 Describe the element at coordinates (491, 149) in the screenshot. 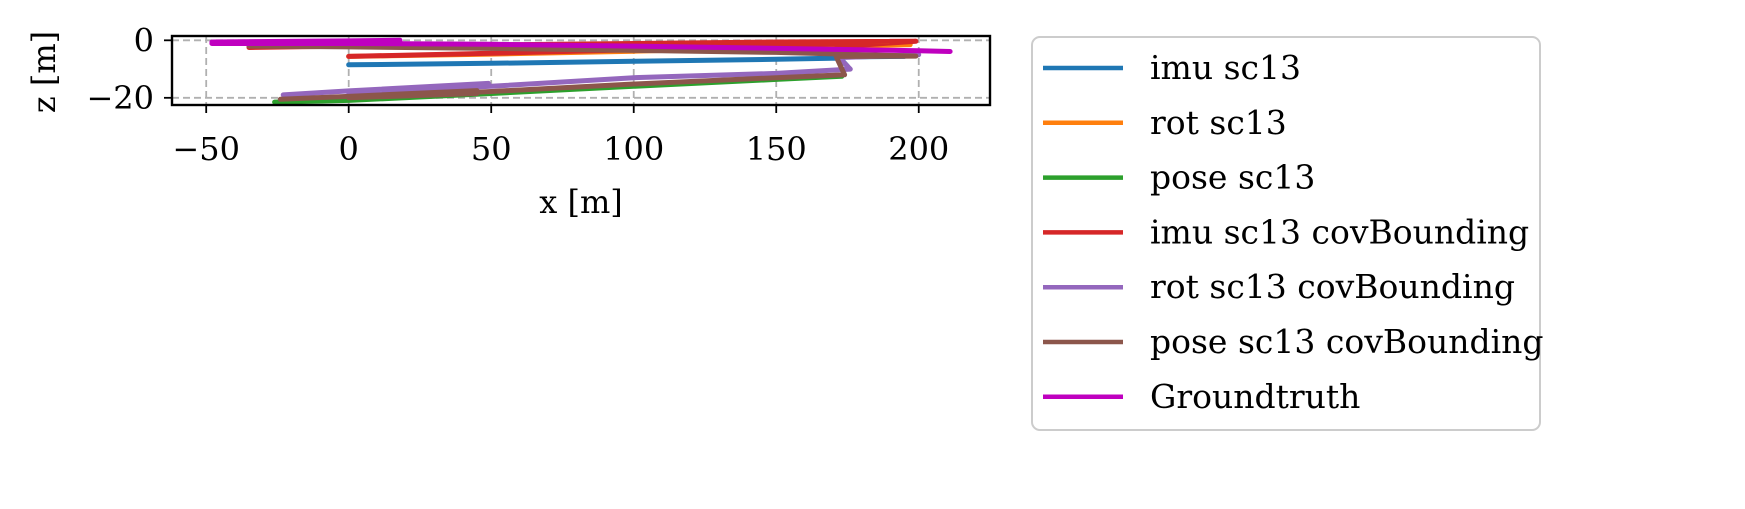

I see `x-tick-label: 50` at that location.